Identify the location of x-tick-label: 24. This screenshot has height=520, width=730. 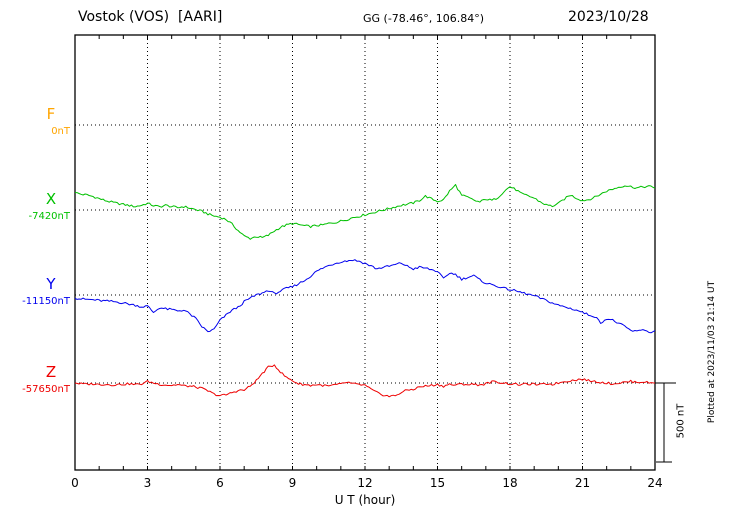
(654, 483).